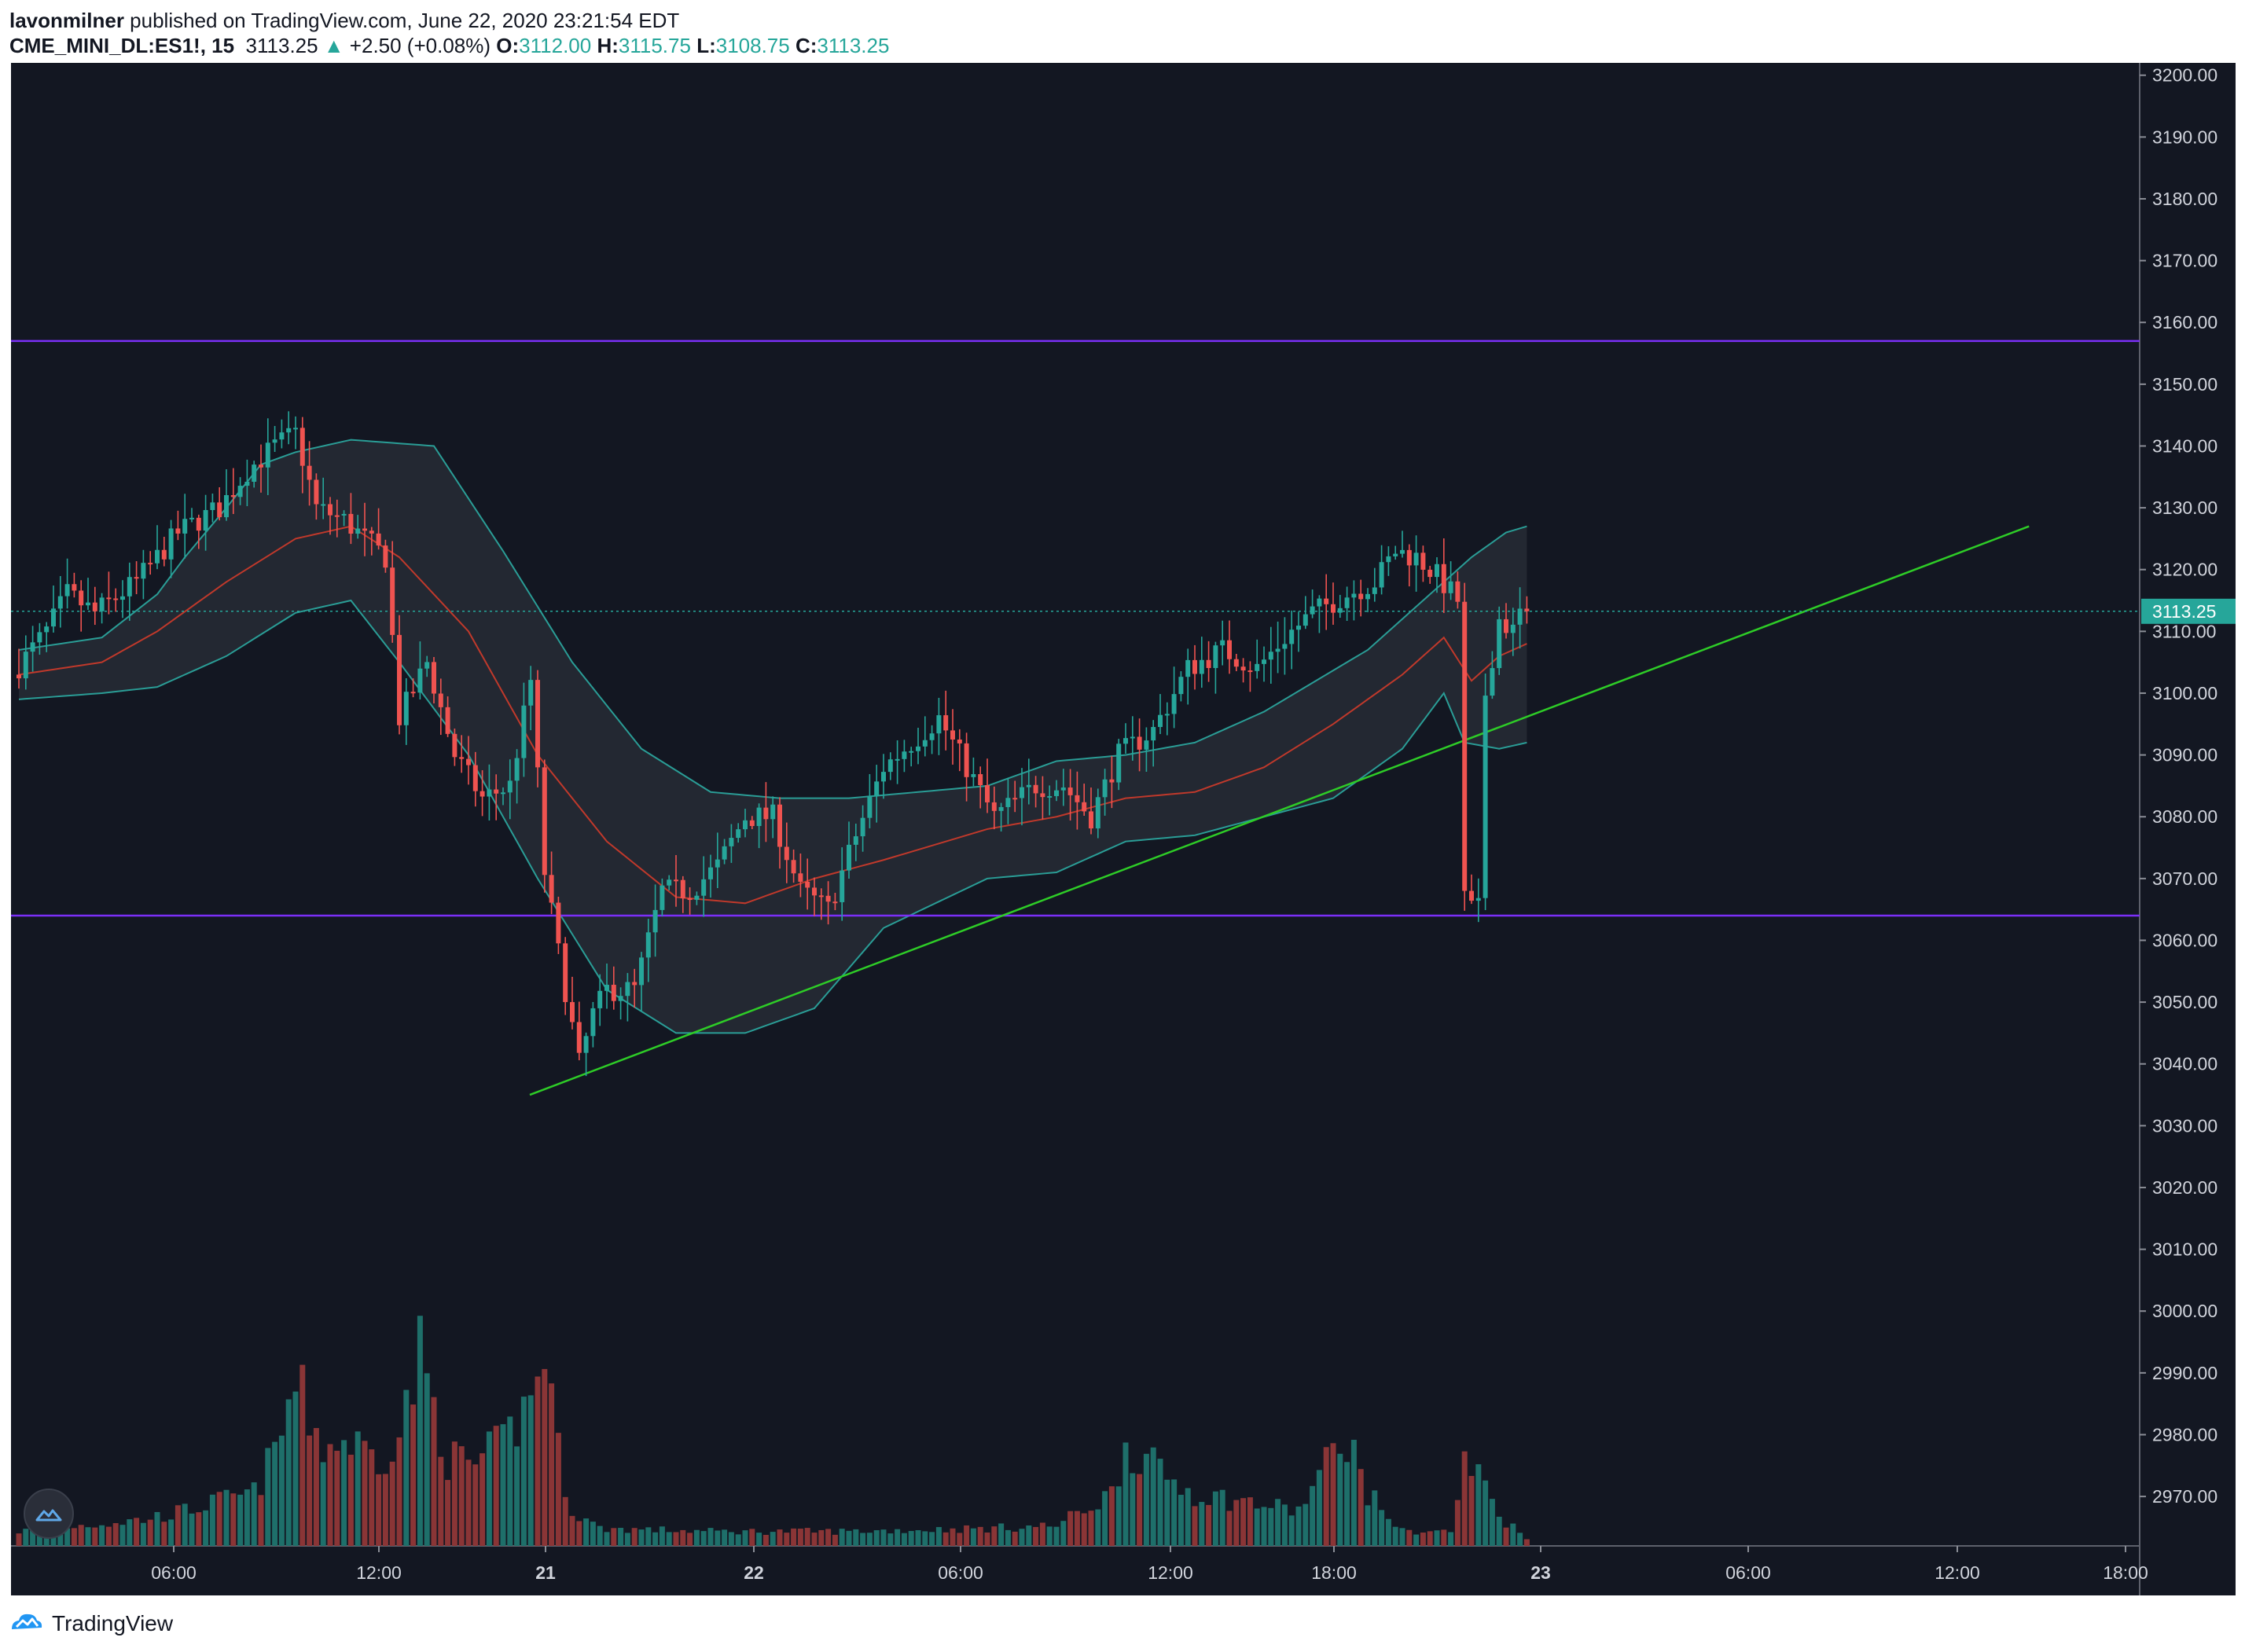  What do you see at coordinates (2185, 261) in the screenshot?
I see `price-axis-label: 3170.00` at bounding box center [2185, 261].